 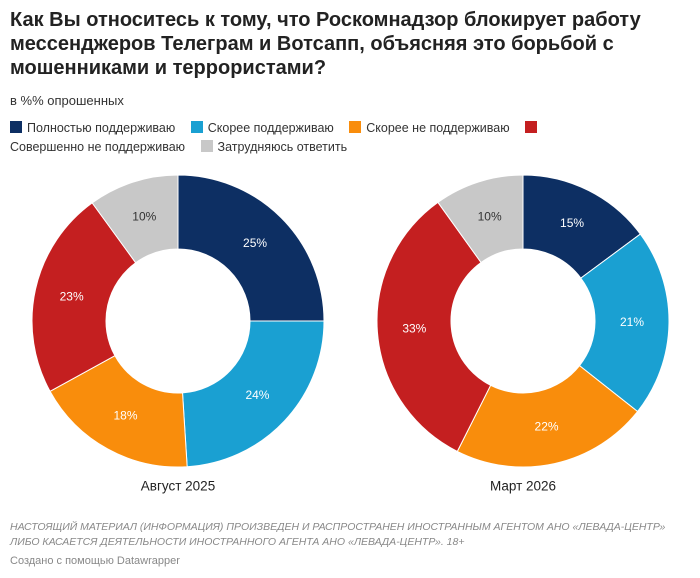 What do you see at coordinates (125, 416) in the screenshot?
I see `value-label: 18%` at bounding box center [125, 416].